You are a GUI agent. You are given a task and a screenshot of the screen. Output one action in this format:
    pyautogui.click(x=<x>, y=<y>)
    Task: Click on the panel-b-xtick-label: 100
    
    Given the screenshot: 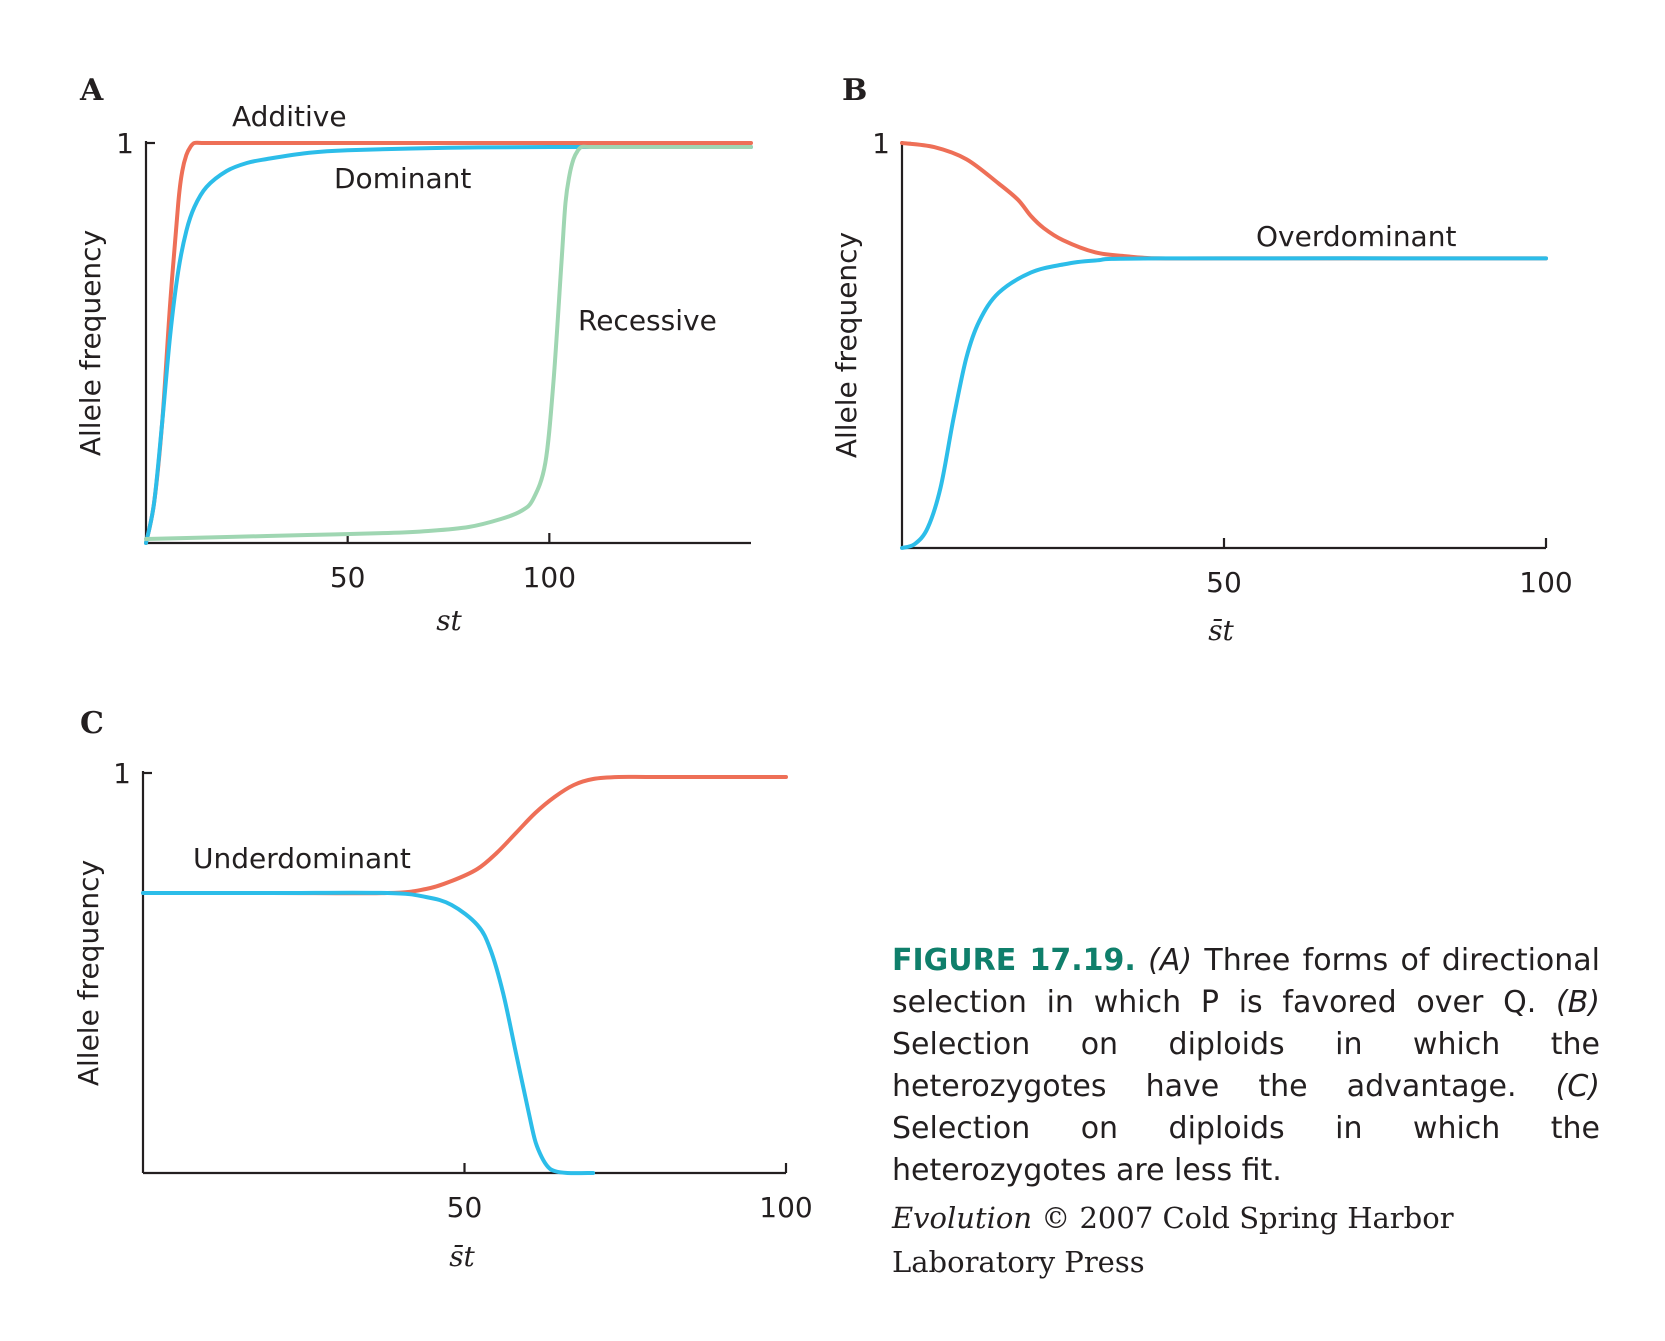 What is the action you would take?
    pyautogui.click(x=1545, y=582)
    